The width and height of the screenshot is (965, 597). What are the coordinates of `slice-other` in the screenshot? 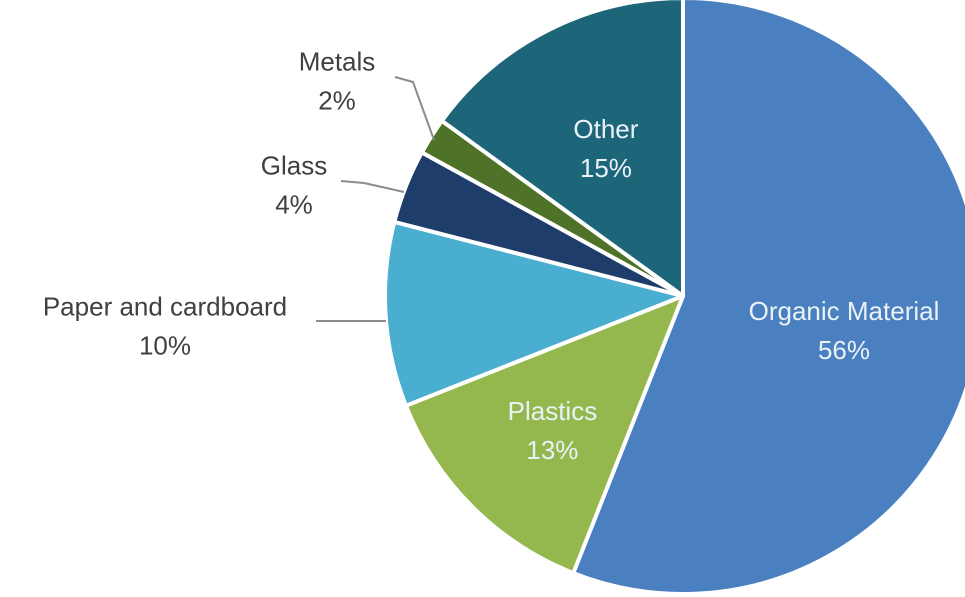 It's located at (562, 149).